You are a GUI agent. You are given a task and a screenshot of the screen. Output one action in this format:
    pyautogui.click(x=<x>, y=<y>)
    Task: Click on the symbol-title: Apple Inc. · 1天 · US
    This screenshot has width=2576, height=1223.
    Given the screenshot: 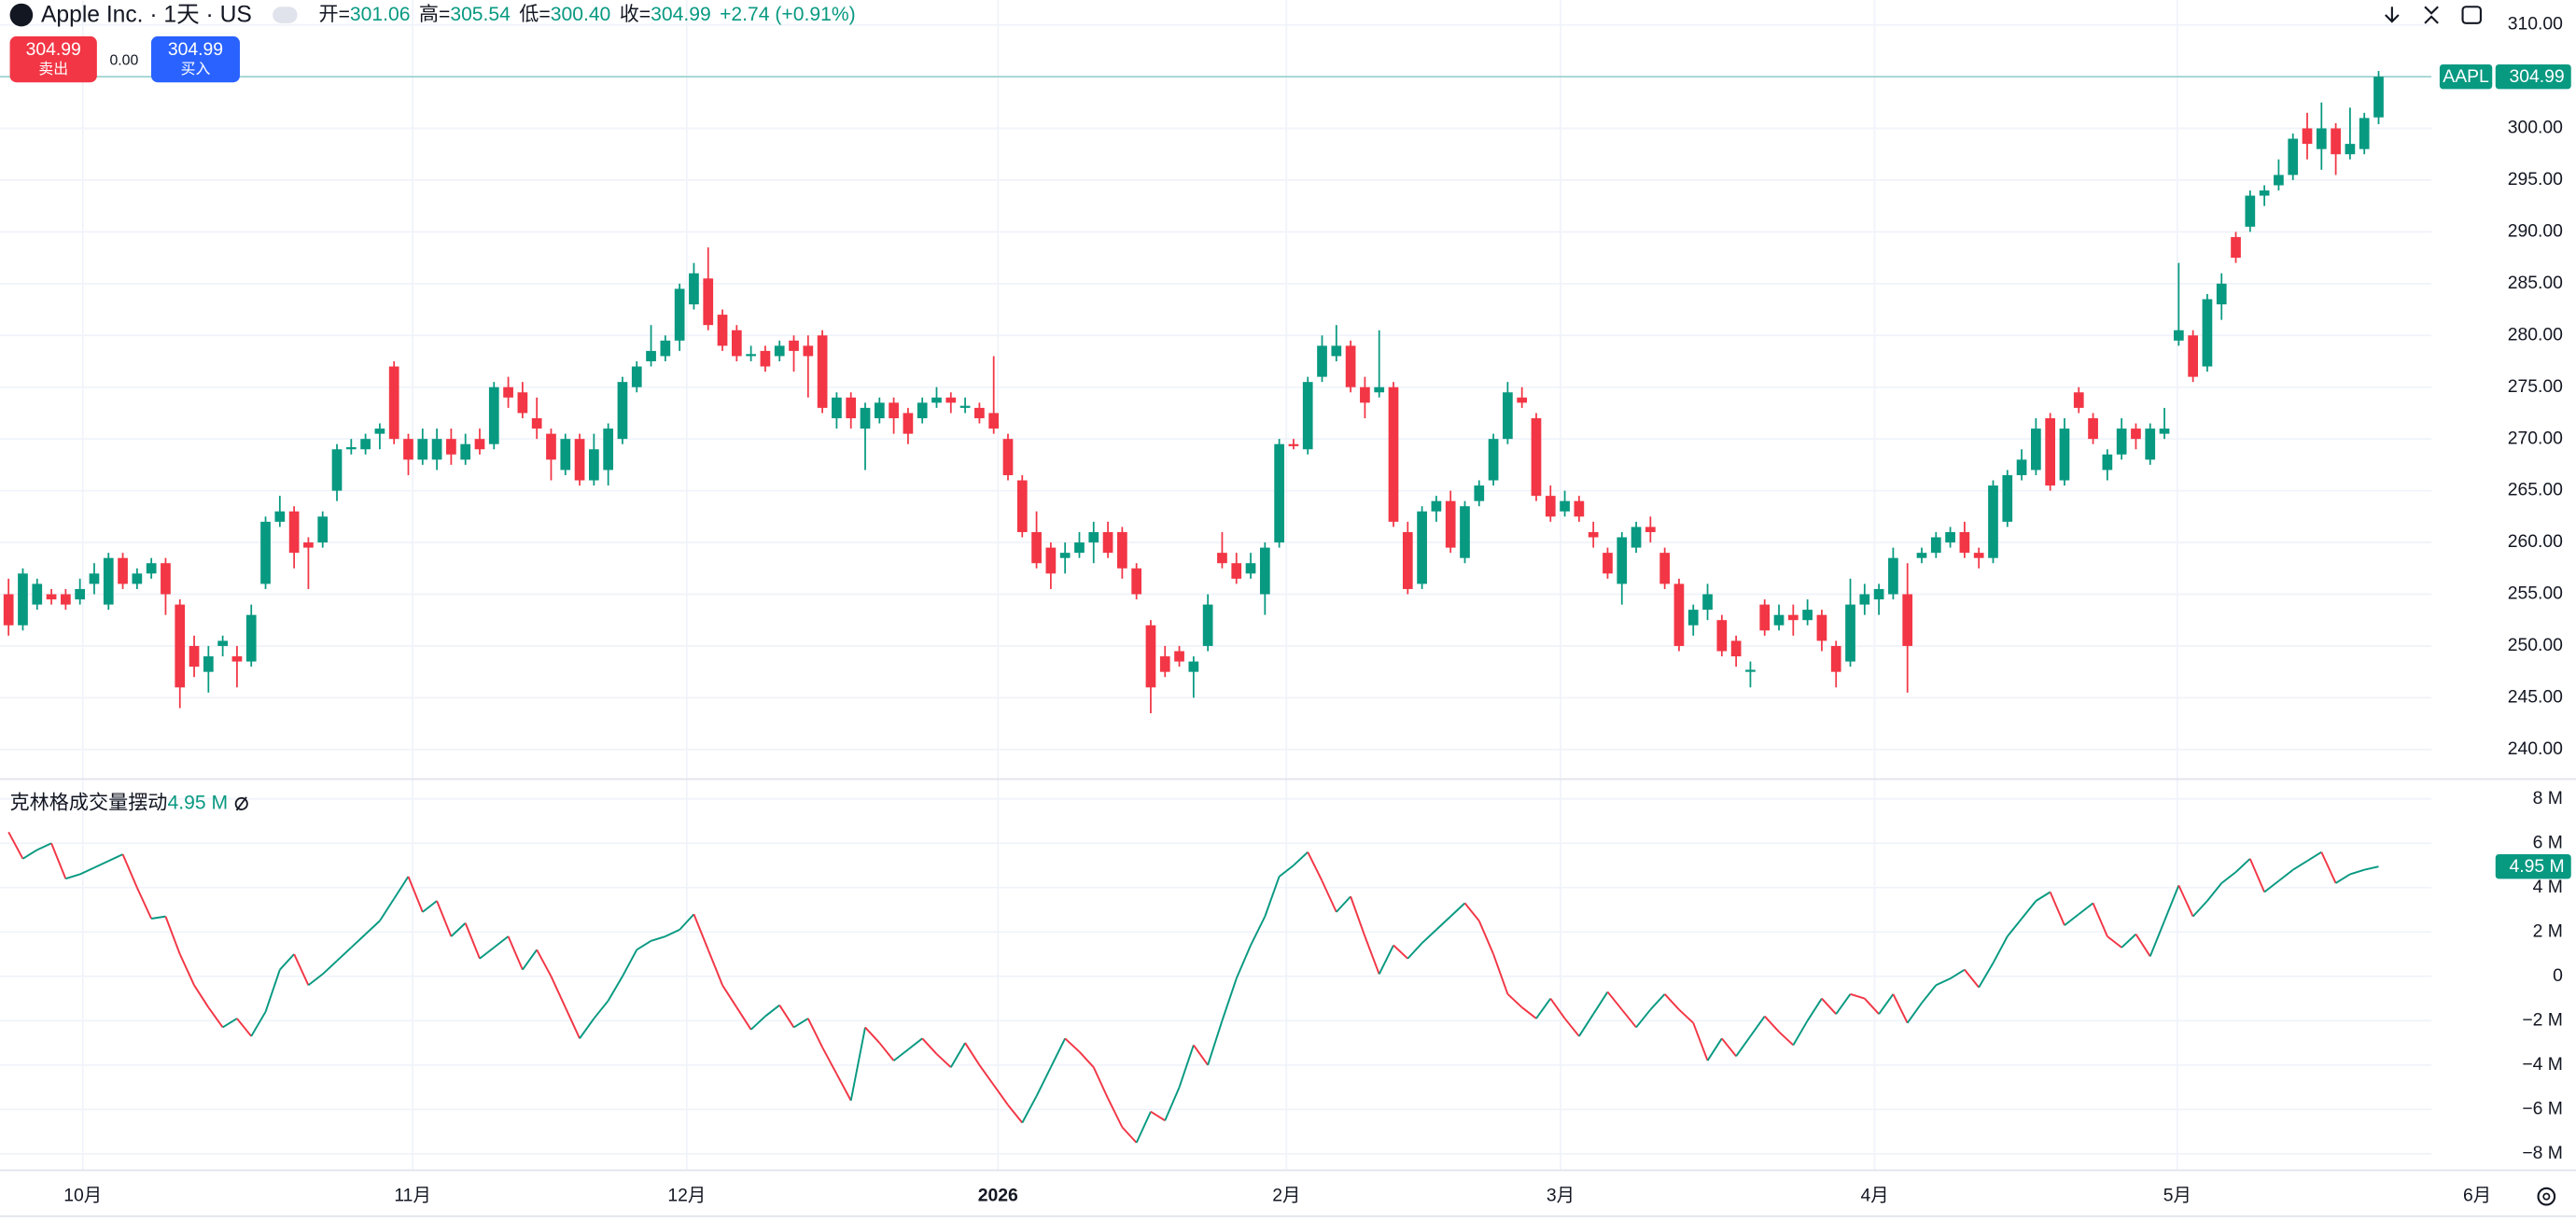 What is the action you would take?
    pyautogui.click(x=146, y=15)
    